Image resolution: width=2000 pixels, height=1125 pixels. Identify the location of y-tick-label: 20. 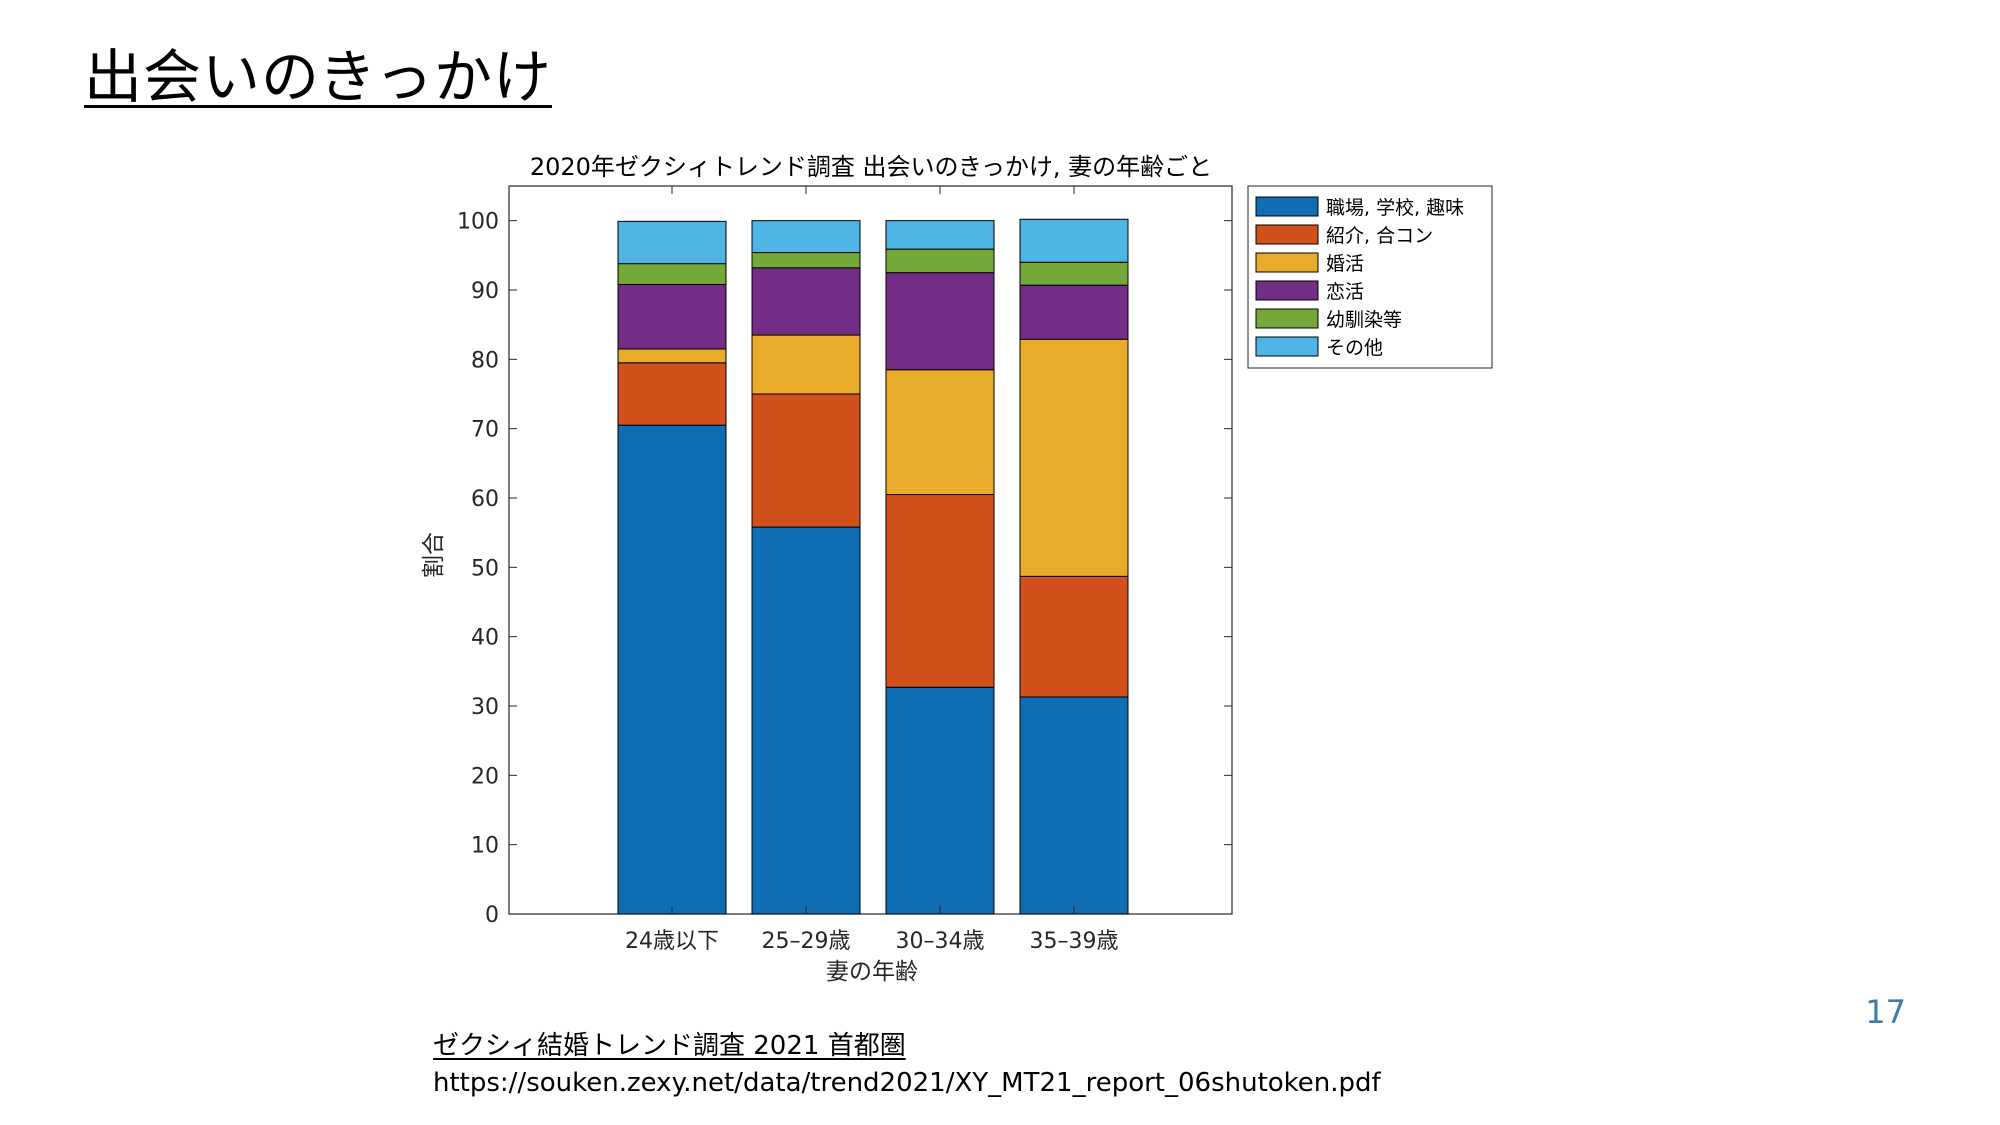
(485, 776).